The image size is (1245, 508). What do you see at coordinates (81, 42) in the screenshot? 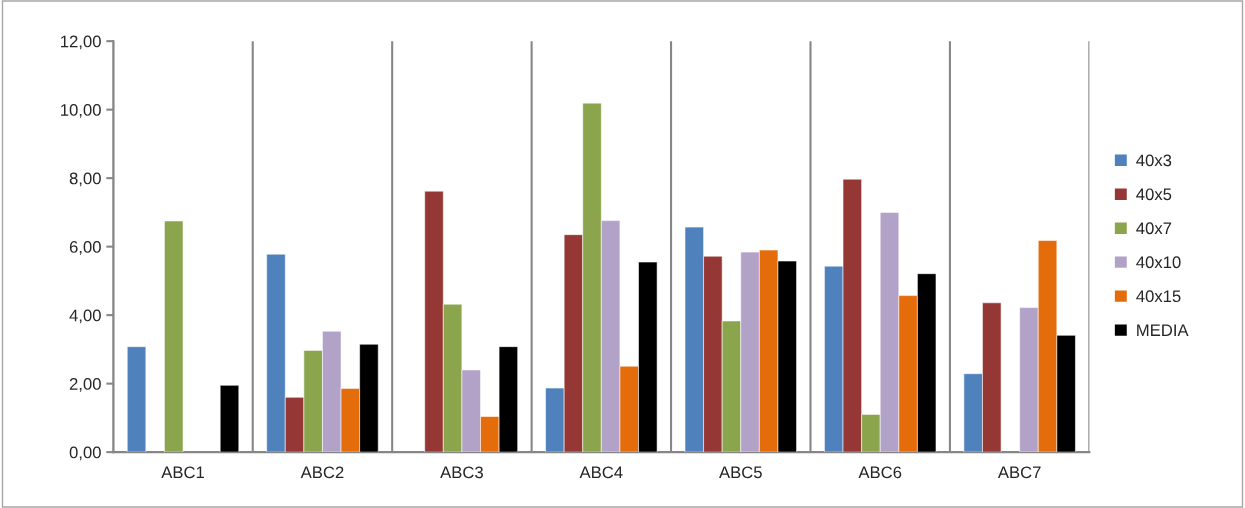
I see `y-tick-label: 12,00` at bounding box center [81, 42].